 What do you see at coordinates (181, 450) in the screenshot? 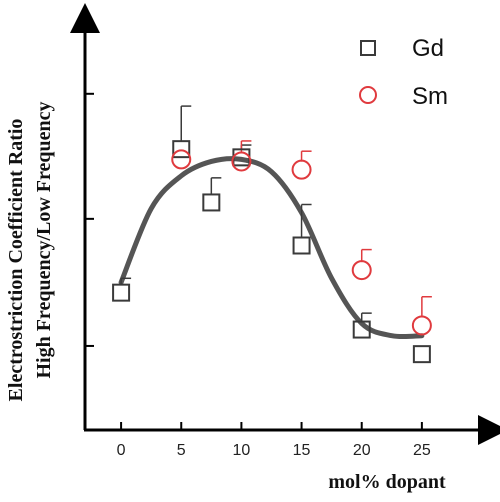
I see `x-tick-label-1: 5` at bounding box center [181, 450].